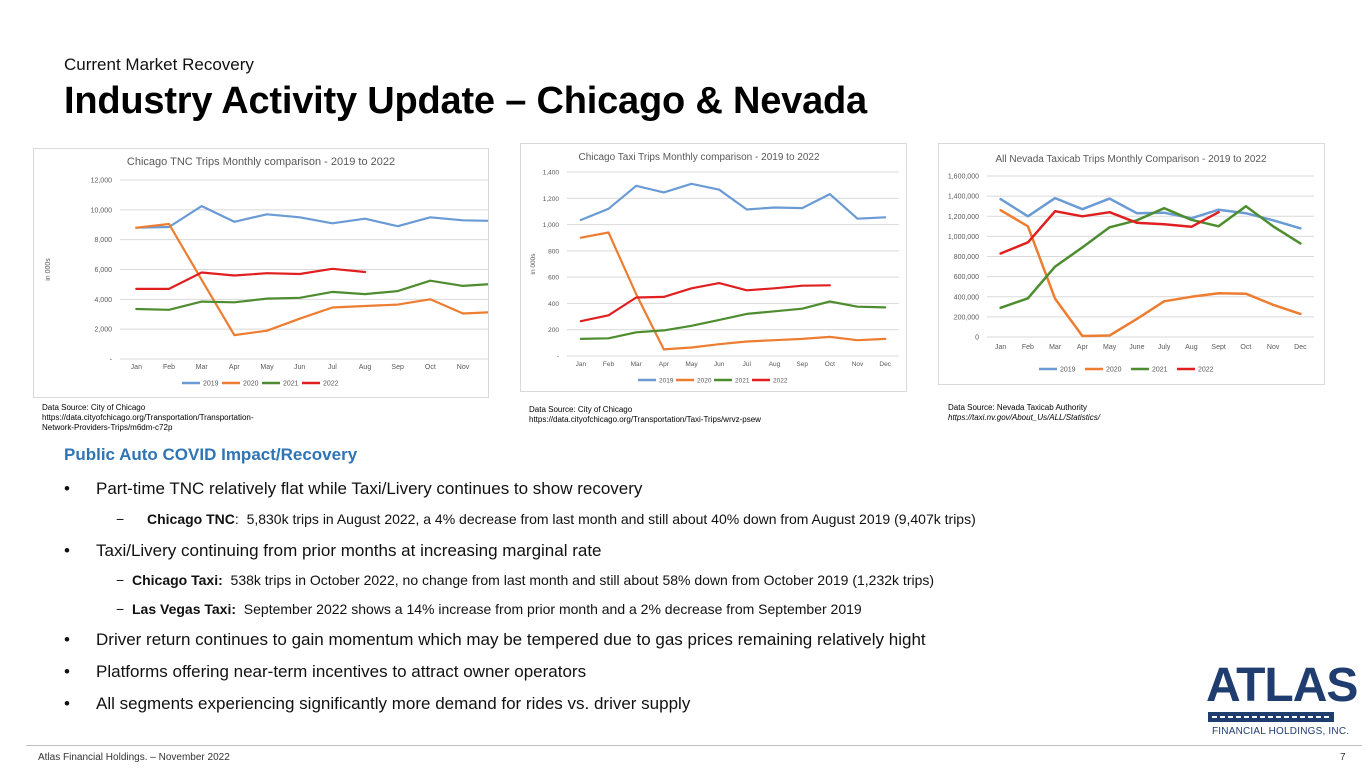  What do you see at coordinates (553, 304) in the screenshot?
I see `y-tick-label: 400` at bounding box center [553, 304].